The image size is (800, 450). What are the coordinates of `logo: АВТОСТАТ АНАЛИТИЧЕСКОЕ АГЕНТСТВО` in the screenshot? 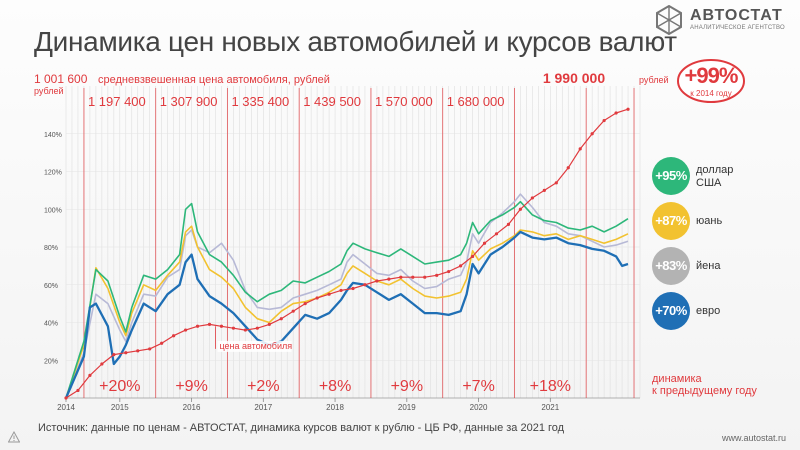 It's located at (724, 20).